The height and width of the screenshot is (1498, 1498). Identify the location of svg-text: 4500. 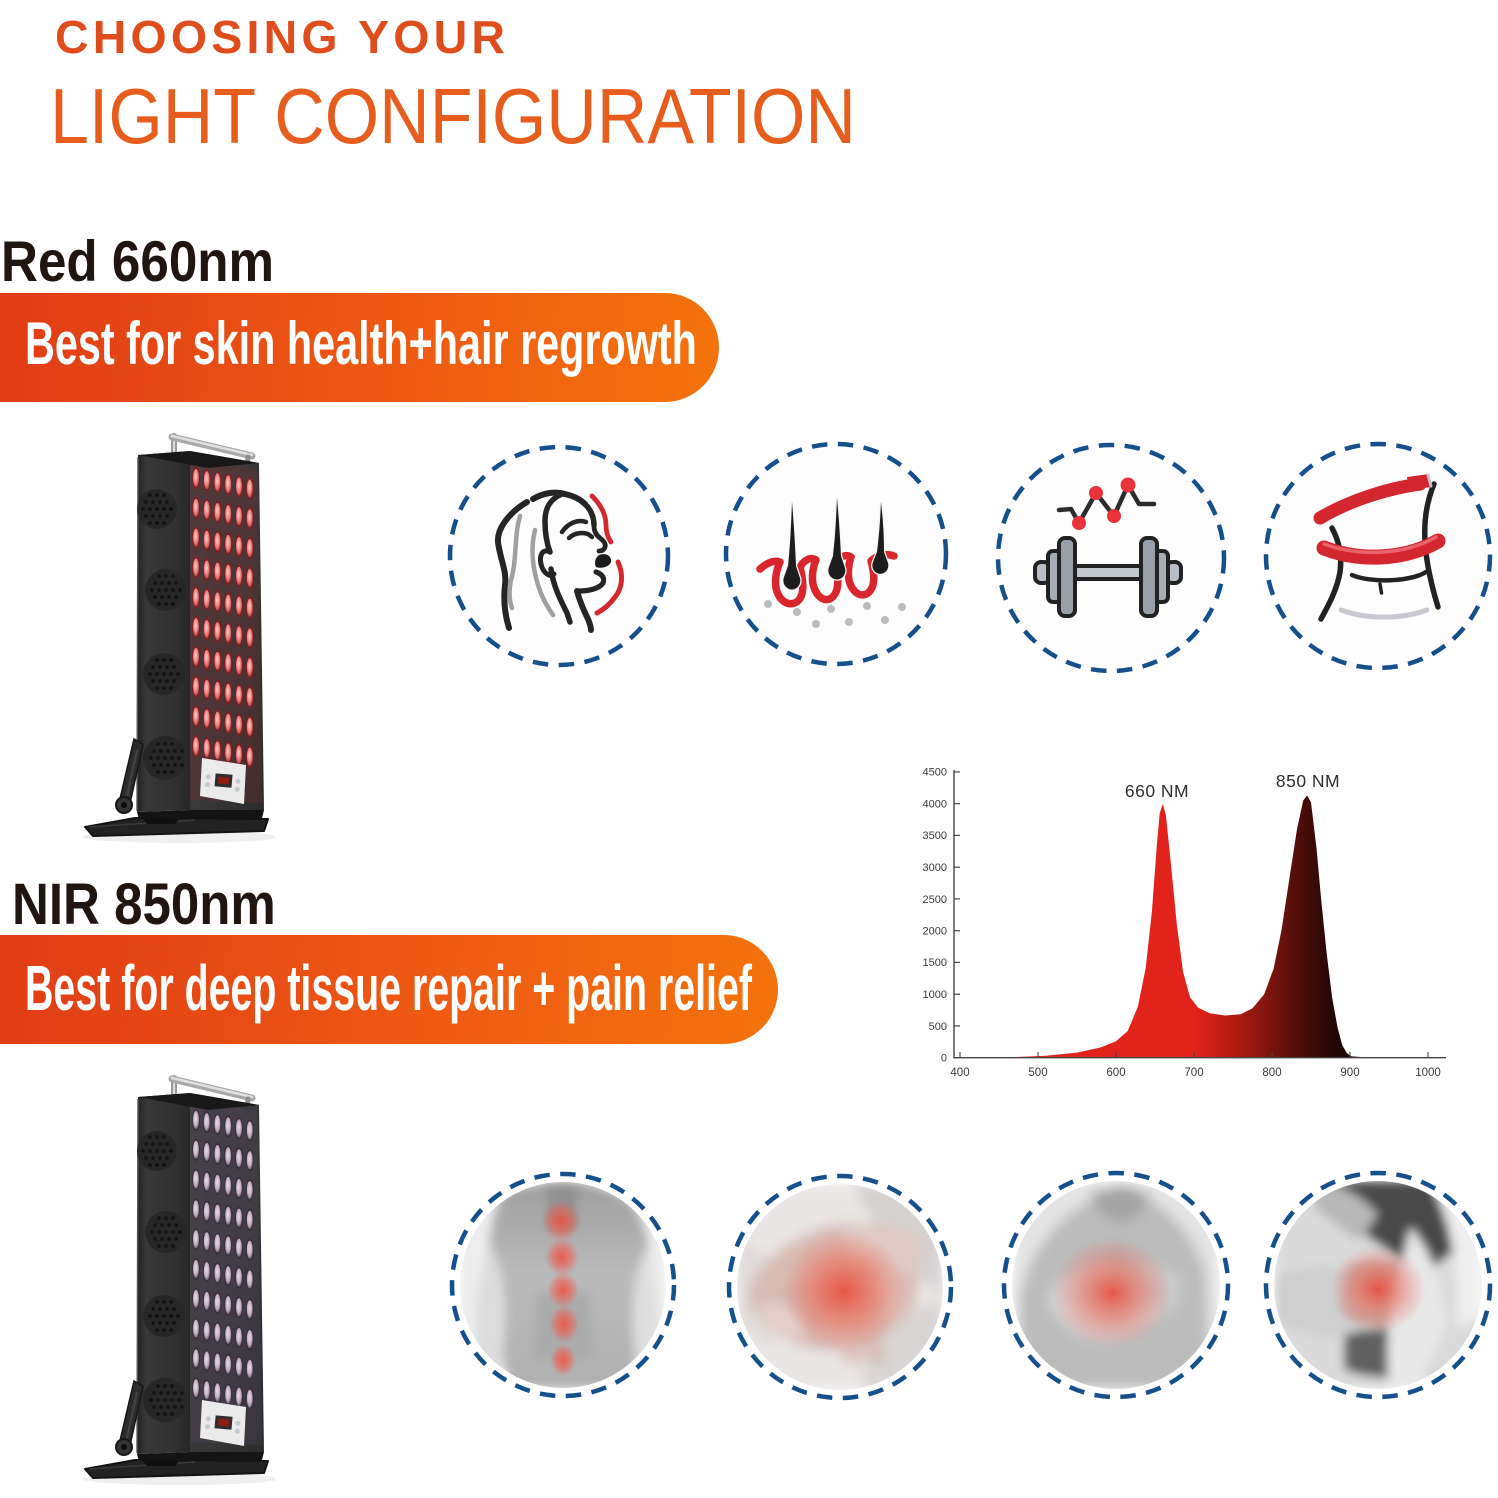
(935, 773).